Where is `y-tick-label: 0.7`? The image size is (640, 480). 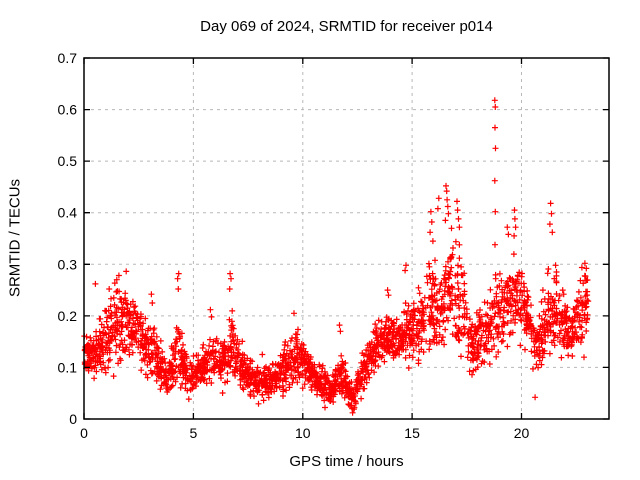 y-tick-label: 0.7 is located at coordinates (68, 58).